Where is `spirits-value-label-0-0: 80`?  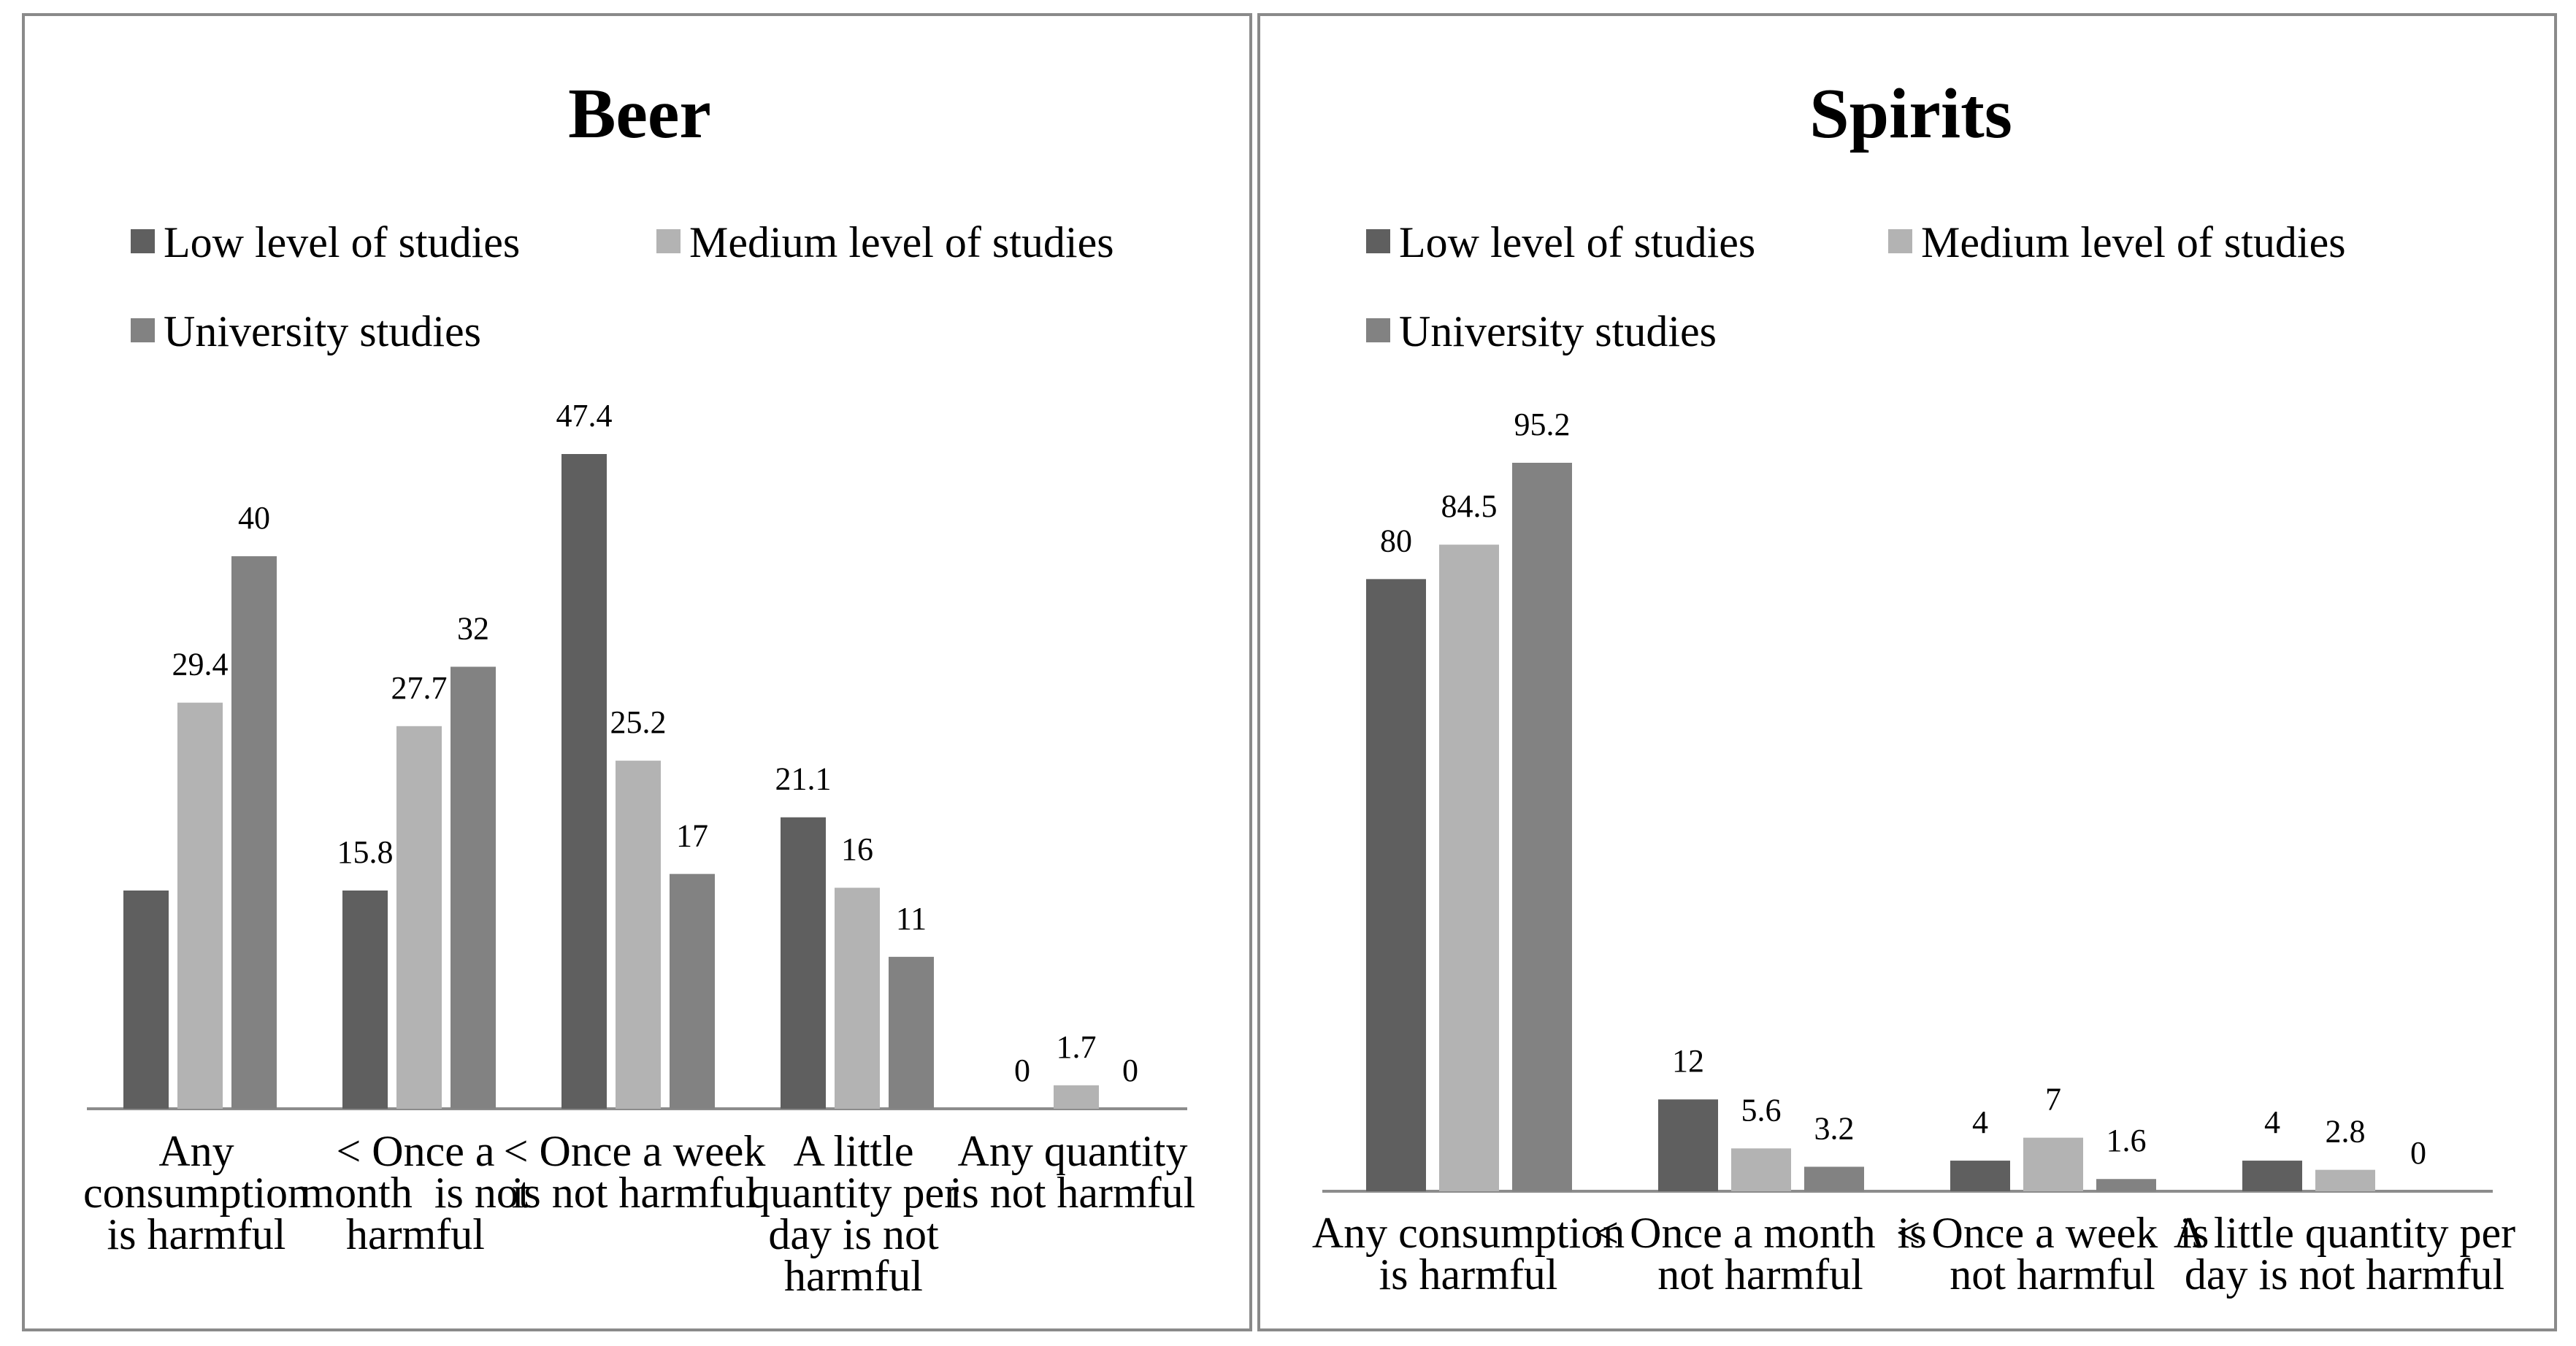 spirits-value-label-0-0: 80 is located at coordinates (1396, 540).